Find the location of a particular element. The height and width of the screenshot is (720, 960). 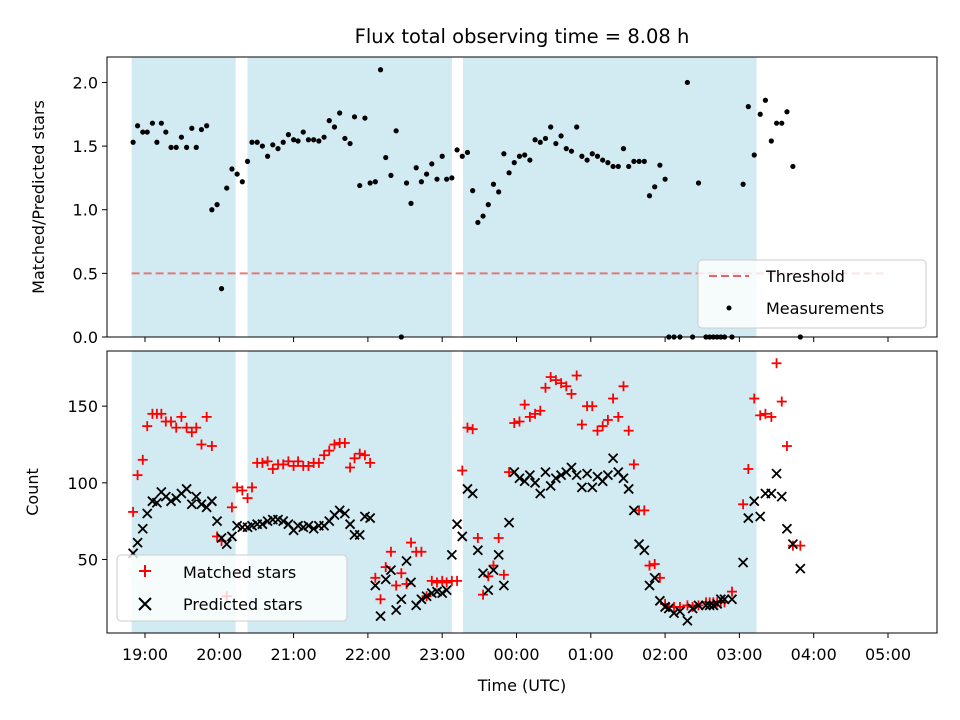

x-tick-label: 02:00 is located at coordinates (665, 654).